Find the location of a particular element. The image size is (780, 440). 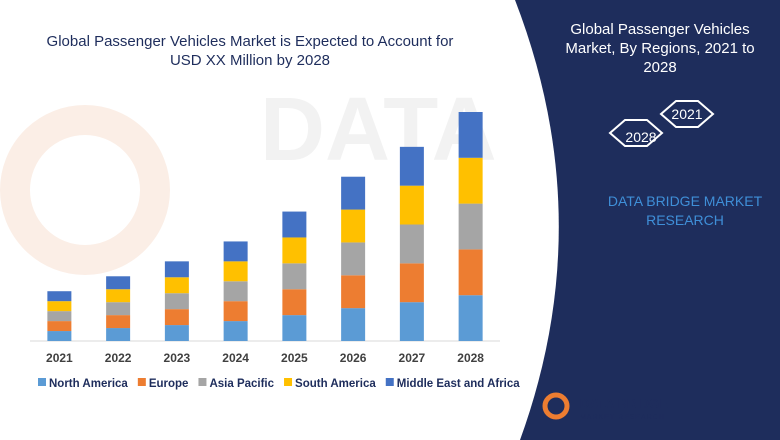

x-tick-label: 2027 is located at coordinates (412, 358).